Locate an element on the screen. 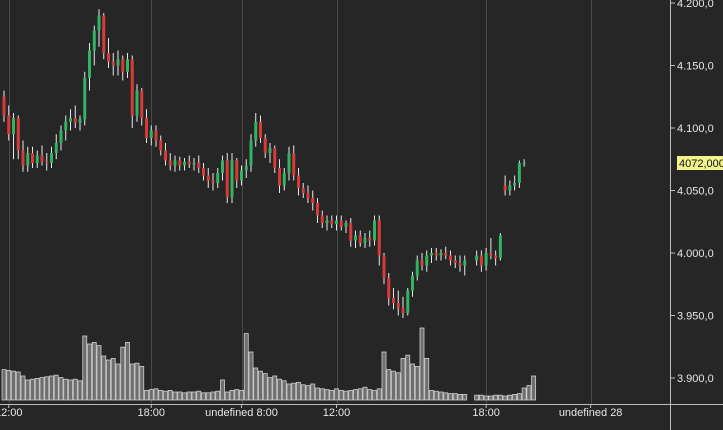 Image resolution: width=723 pixels, height=430 pixels. x-tick-label: 18:00 is located at coordinates (486, 413).